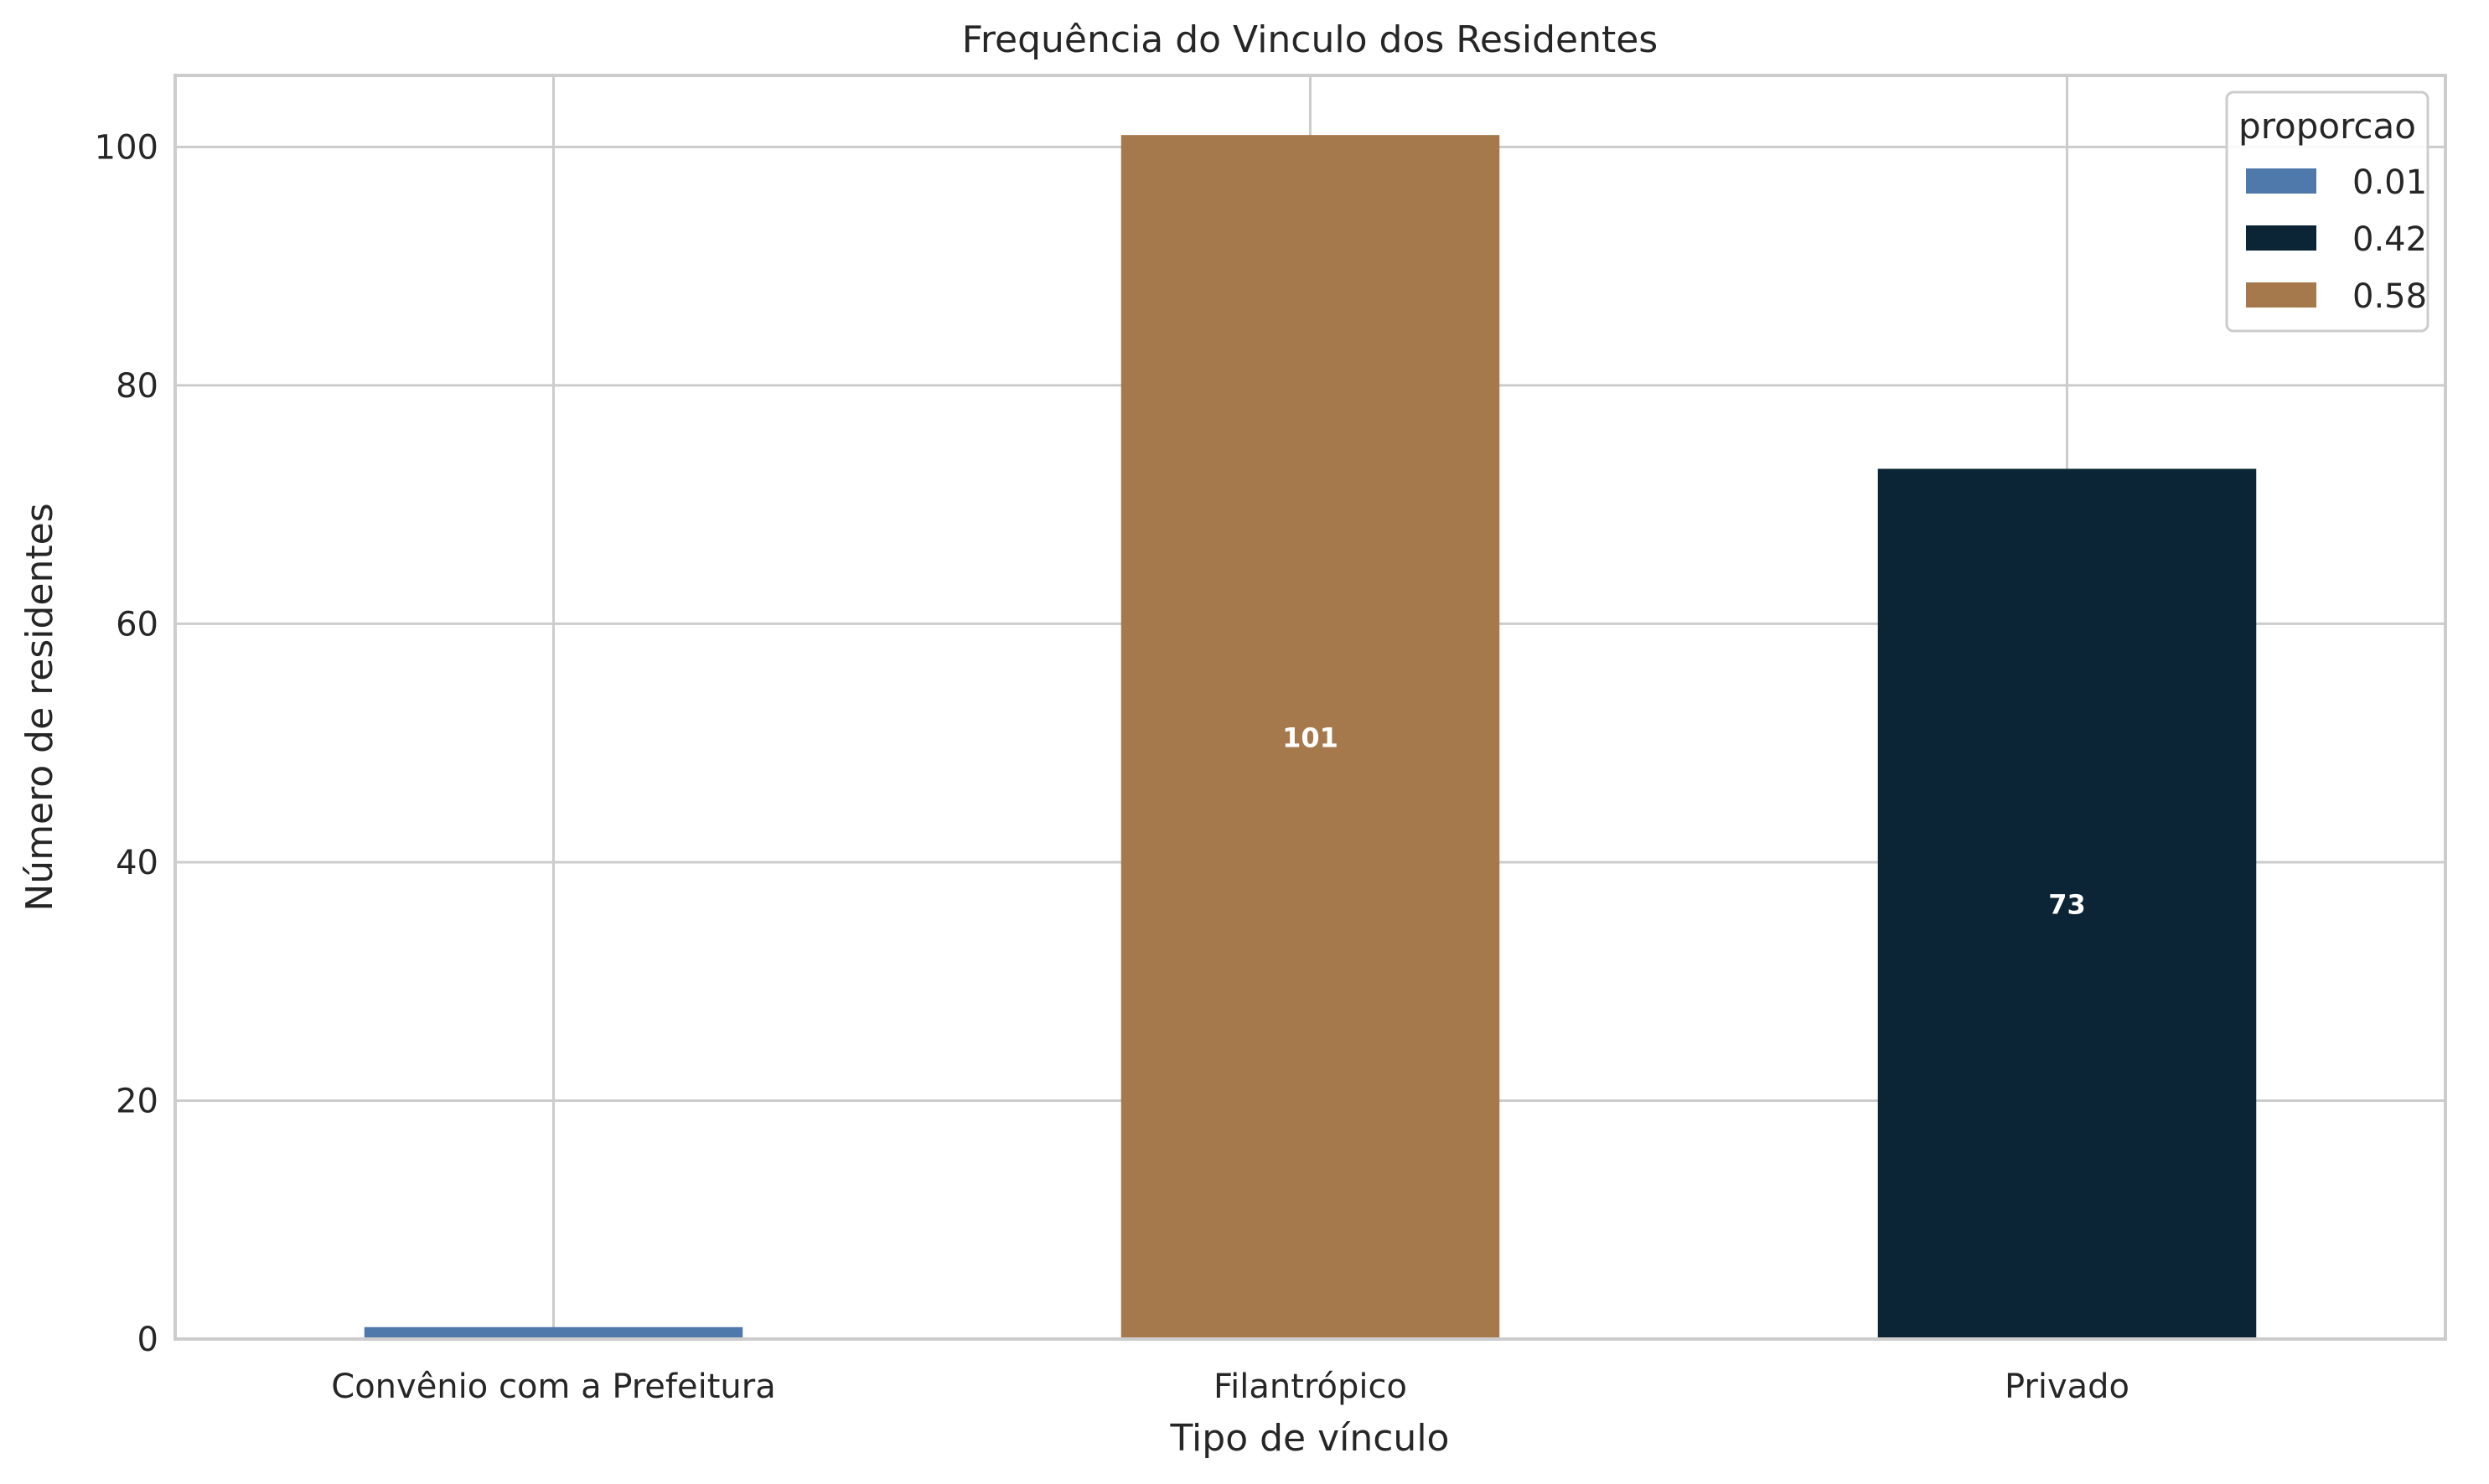 The image size is (2489, 1484). I want to click on y-tick-label: 20, so click(137, 1101).